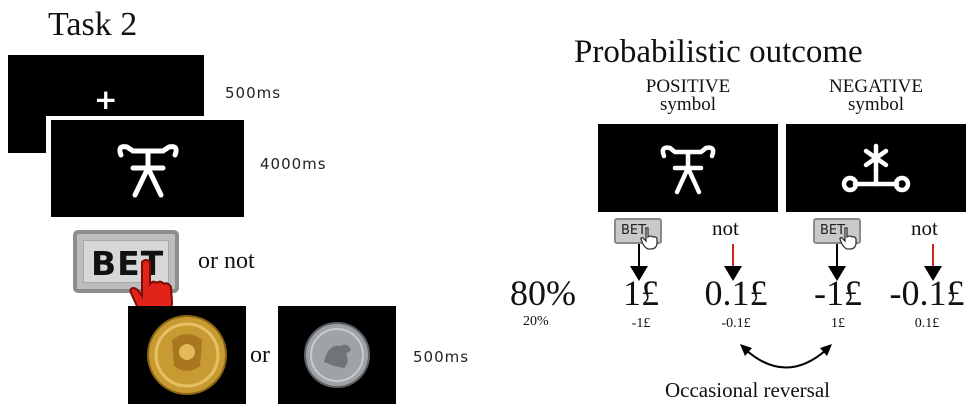  I want to click on ten-pence-coin-icon, so click(337, 355).